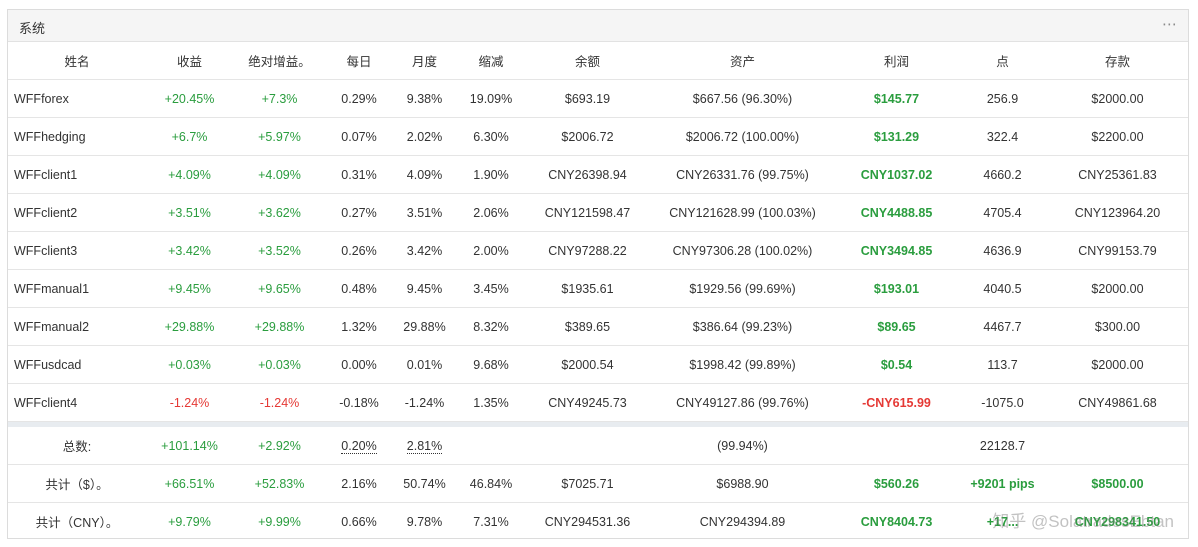  What do you see at coordinates (424, 212) in the screenshot?
I see `cell-monthly: 3.51%` at bounding box center [424, 212].